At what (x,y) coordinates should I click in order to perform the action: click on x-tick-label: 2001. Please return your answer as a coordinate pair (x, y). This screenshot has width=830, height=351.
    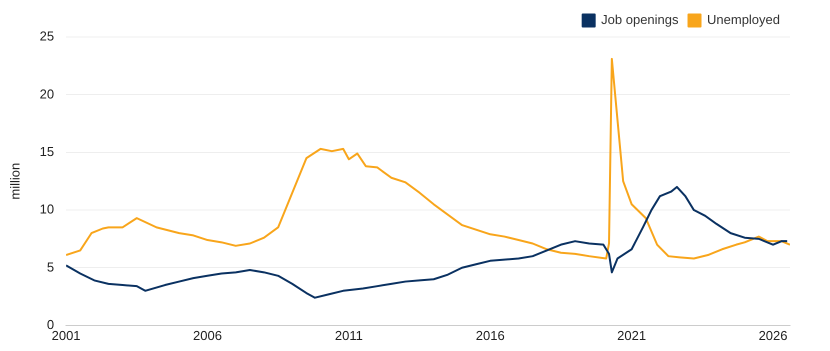
    Looking at the image, I should click on (66, 335).